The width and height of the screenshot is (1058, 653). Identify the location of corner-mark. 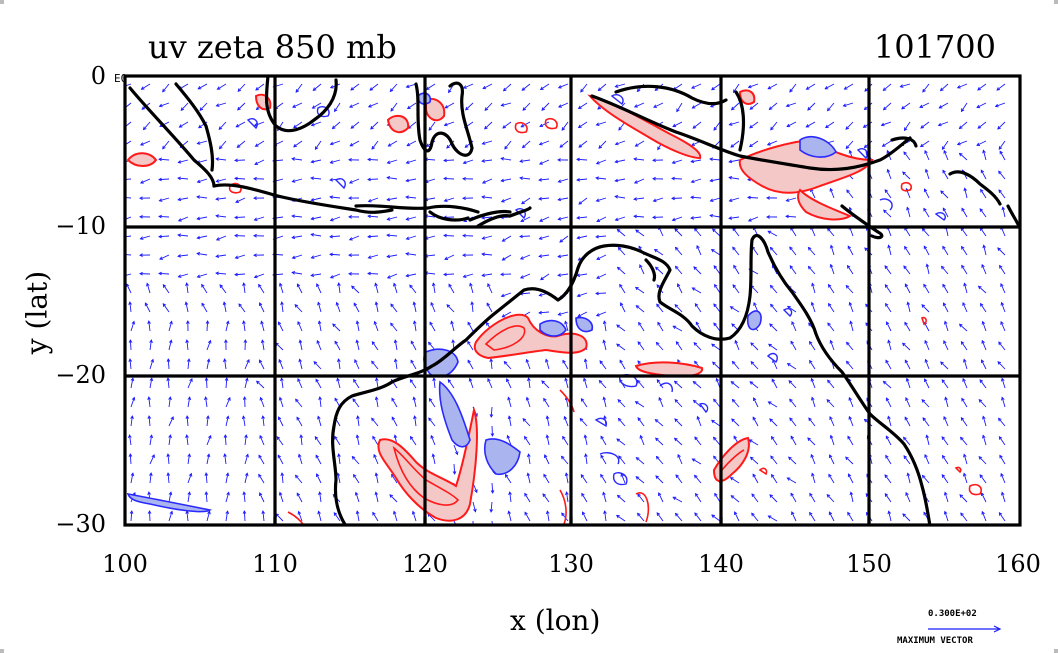
(1056, 651).